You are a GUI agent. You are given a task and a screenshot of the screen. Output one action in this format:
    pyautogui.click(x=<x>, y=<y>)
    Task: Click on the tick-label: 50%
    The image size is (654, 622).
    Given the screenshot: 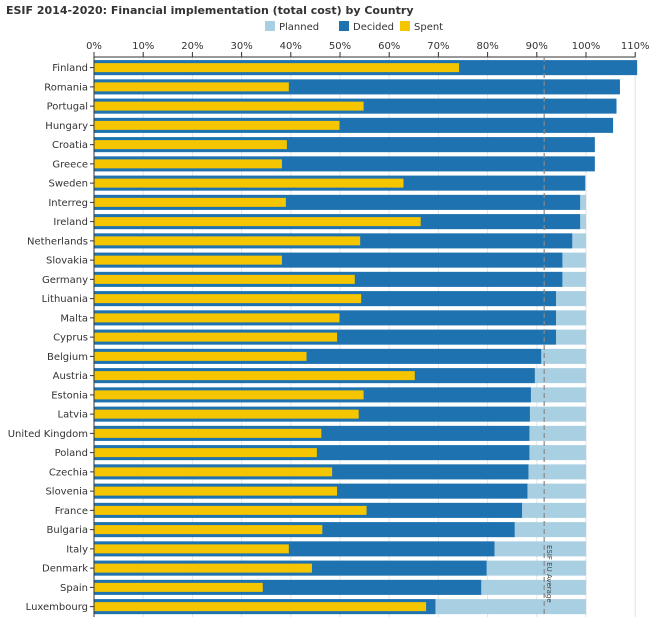 What is the action you would take?
    pyautogui.click(x=340, y=46)
    